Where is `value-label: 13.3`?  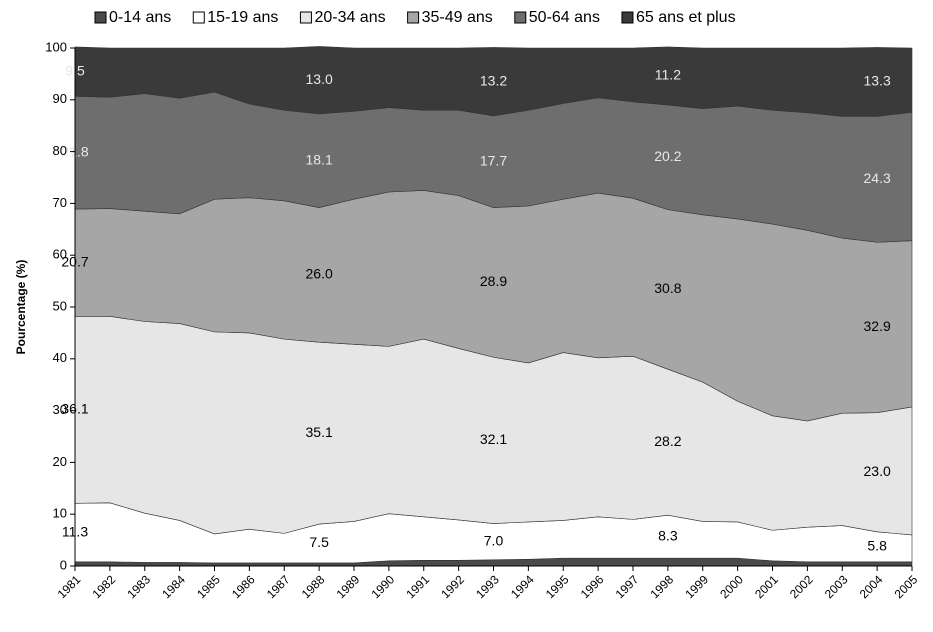
value-label: 13.3 is located at coordinates (877, 81).